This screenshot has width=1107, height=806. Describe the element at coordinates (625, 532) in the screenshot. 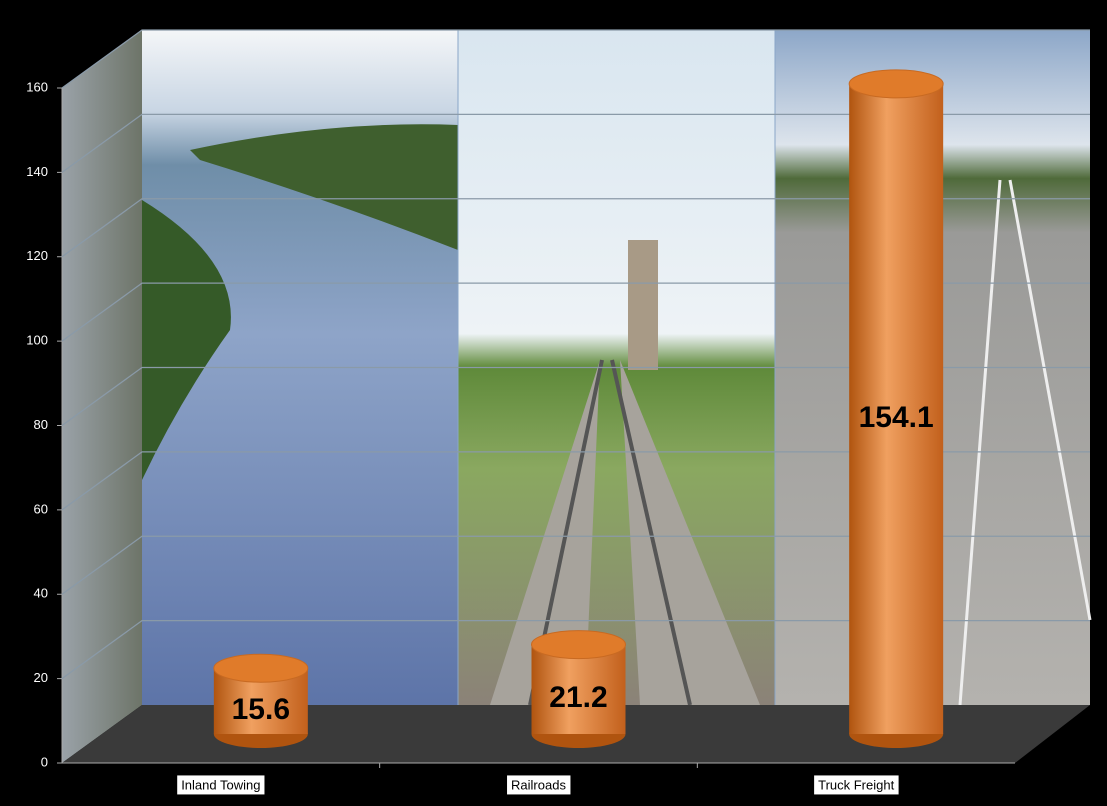

I see `gravel` at that location.